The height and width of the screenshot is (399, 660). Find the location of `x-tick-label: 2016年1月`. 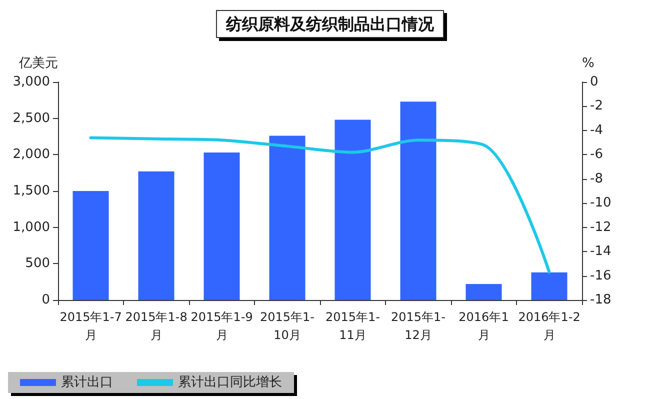

x-tick-label: 2016年1月 is located at coordinates (483, 326).